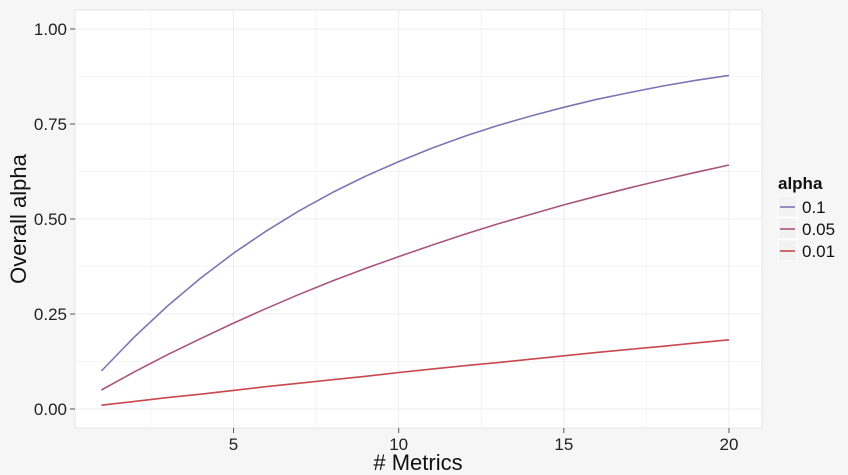 This screenshot has width=848, height=475. I want to click on legend-title: alpha, so click(800, 183).